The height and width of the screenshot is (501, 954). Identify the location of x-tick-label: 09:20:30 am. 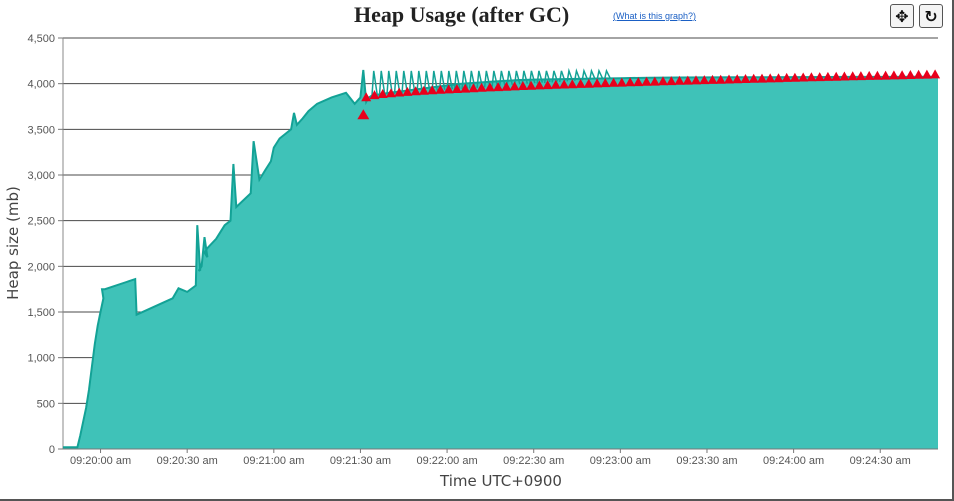
(187, 461).